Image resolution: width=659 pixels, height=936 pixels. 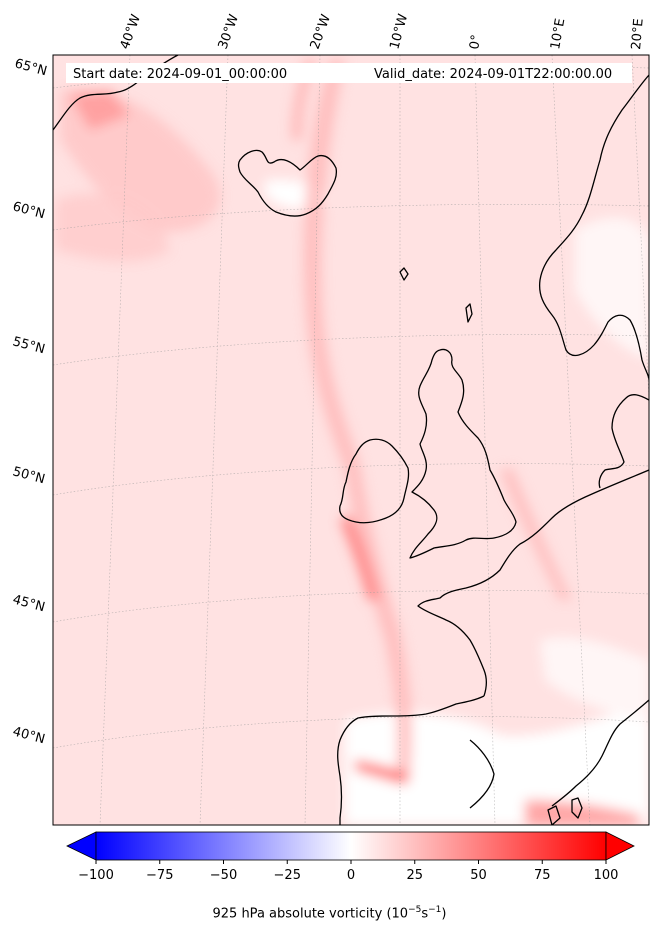 What do you see at coordinates (404, 274) in the screenshot?
I see `faroe-islands` at bounding box center [404, 274].